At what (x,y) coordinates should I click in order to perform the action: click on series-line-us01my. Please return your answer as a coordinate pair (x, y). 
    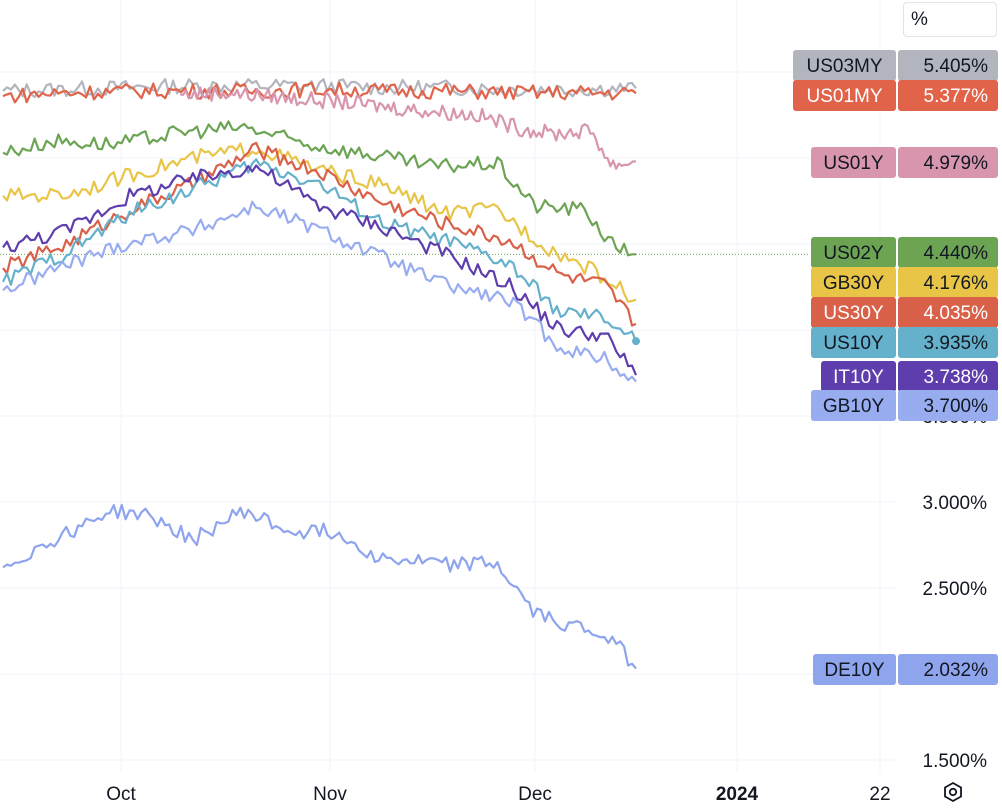
    Looking at the image, I should click on (319, 92).